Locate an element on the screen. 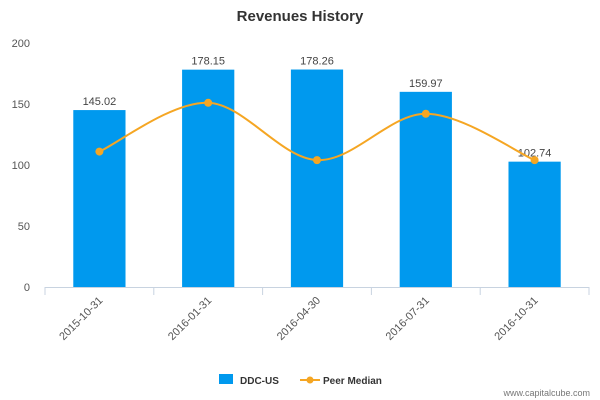 The width and height of the screenshot is (600, 400). y-tick-label: 50 is located at coordinates (24, 227).